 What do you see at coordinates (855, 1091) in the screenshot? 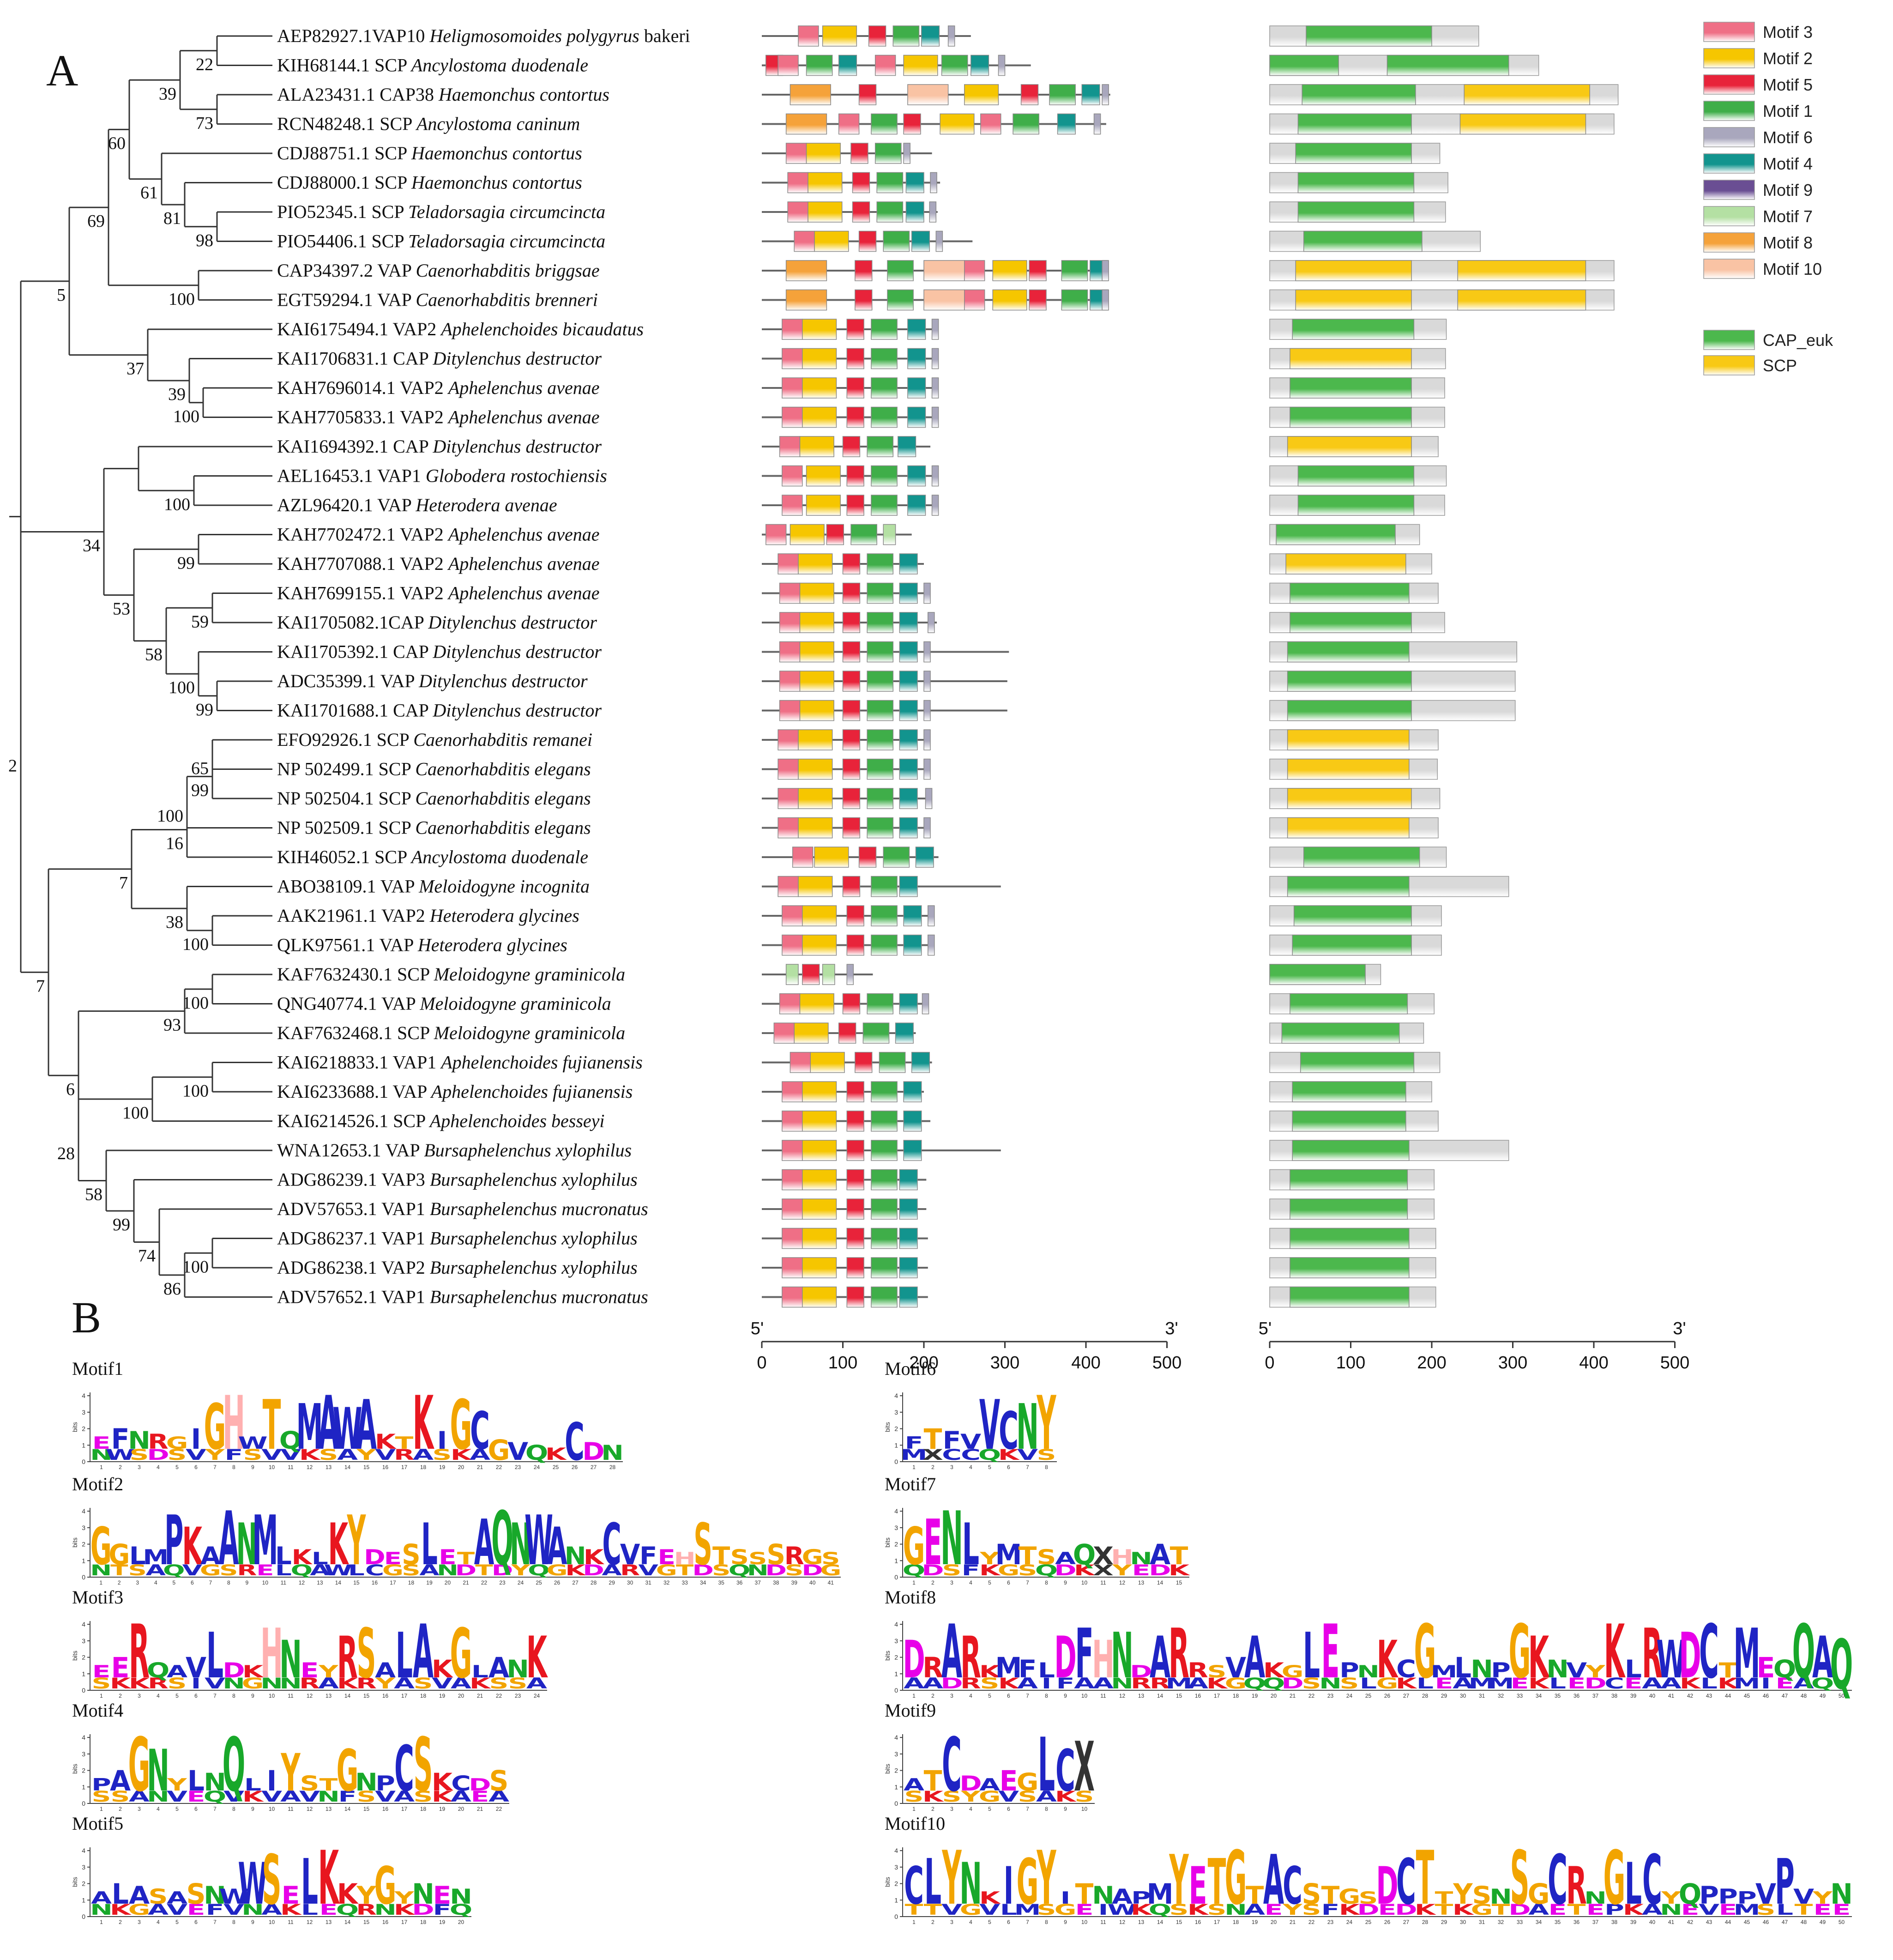
I see `motif-5-box` at bounding box center [855, 1091].